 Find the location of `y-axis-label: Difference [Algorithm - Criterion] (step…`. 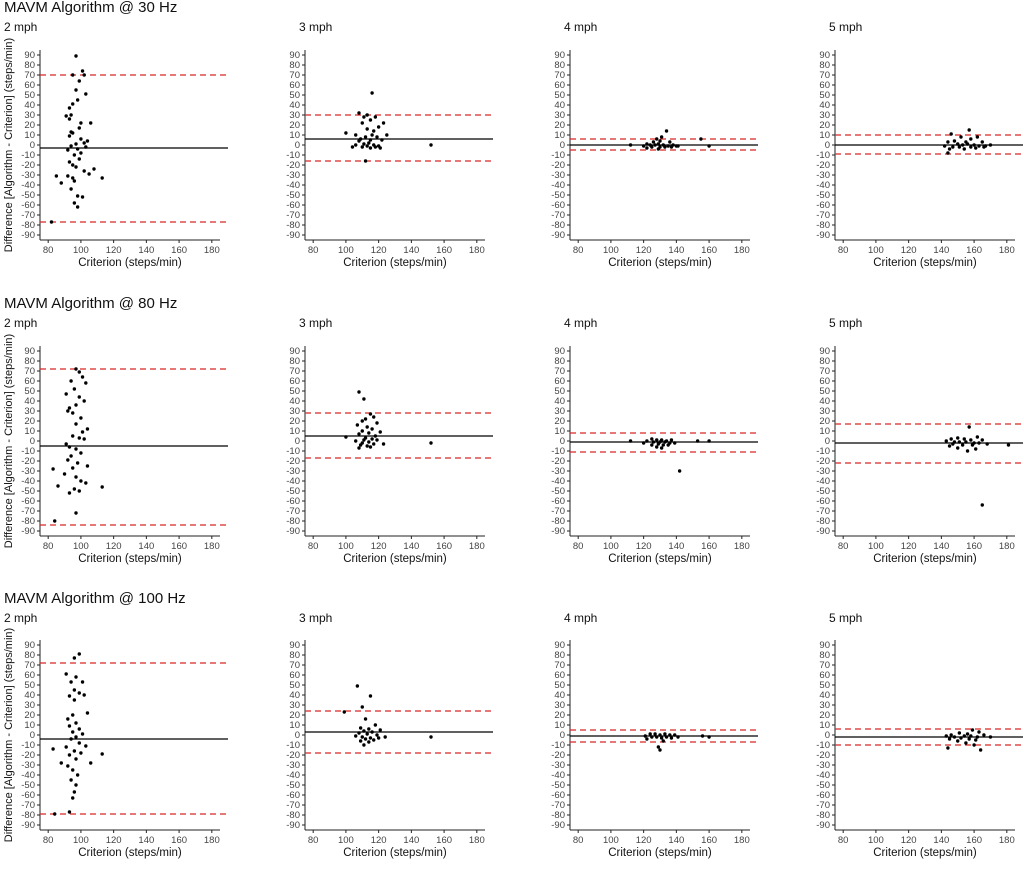

y-axis-label: Difference [Algorithm - Criterion] (step… is located at coordinates (9, 735).